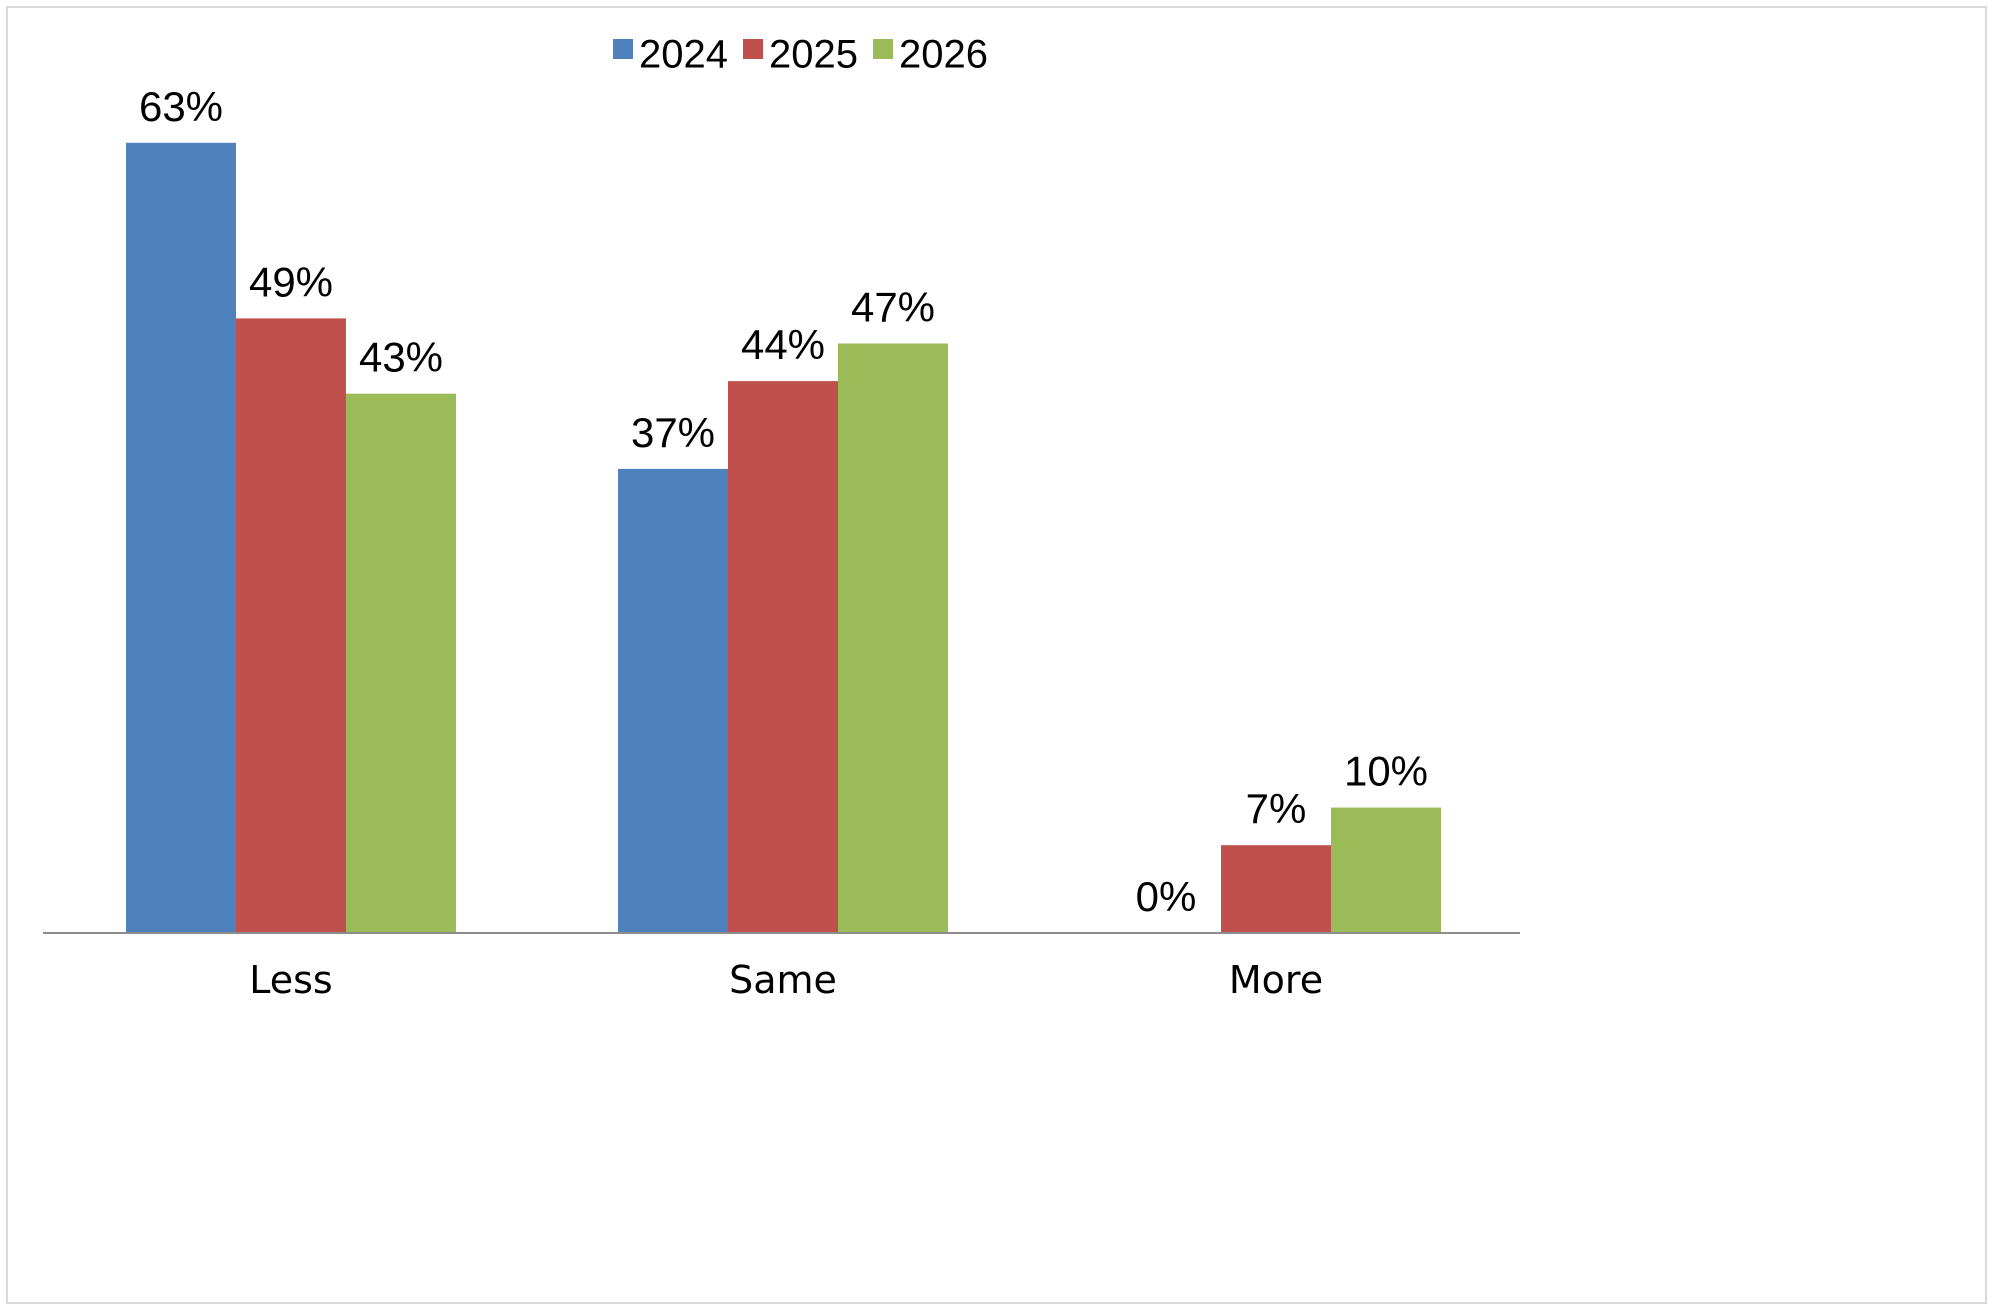 This screenshot has height=1310, width=1993. I want to click on bar-less-2026, so click(401, 663).